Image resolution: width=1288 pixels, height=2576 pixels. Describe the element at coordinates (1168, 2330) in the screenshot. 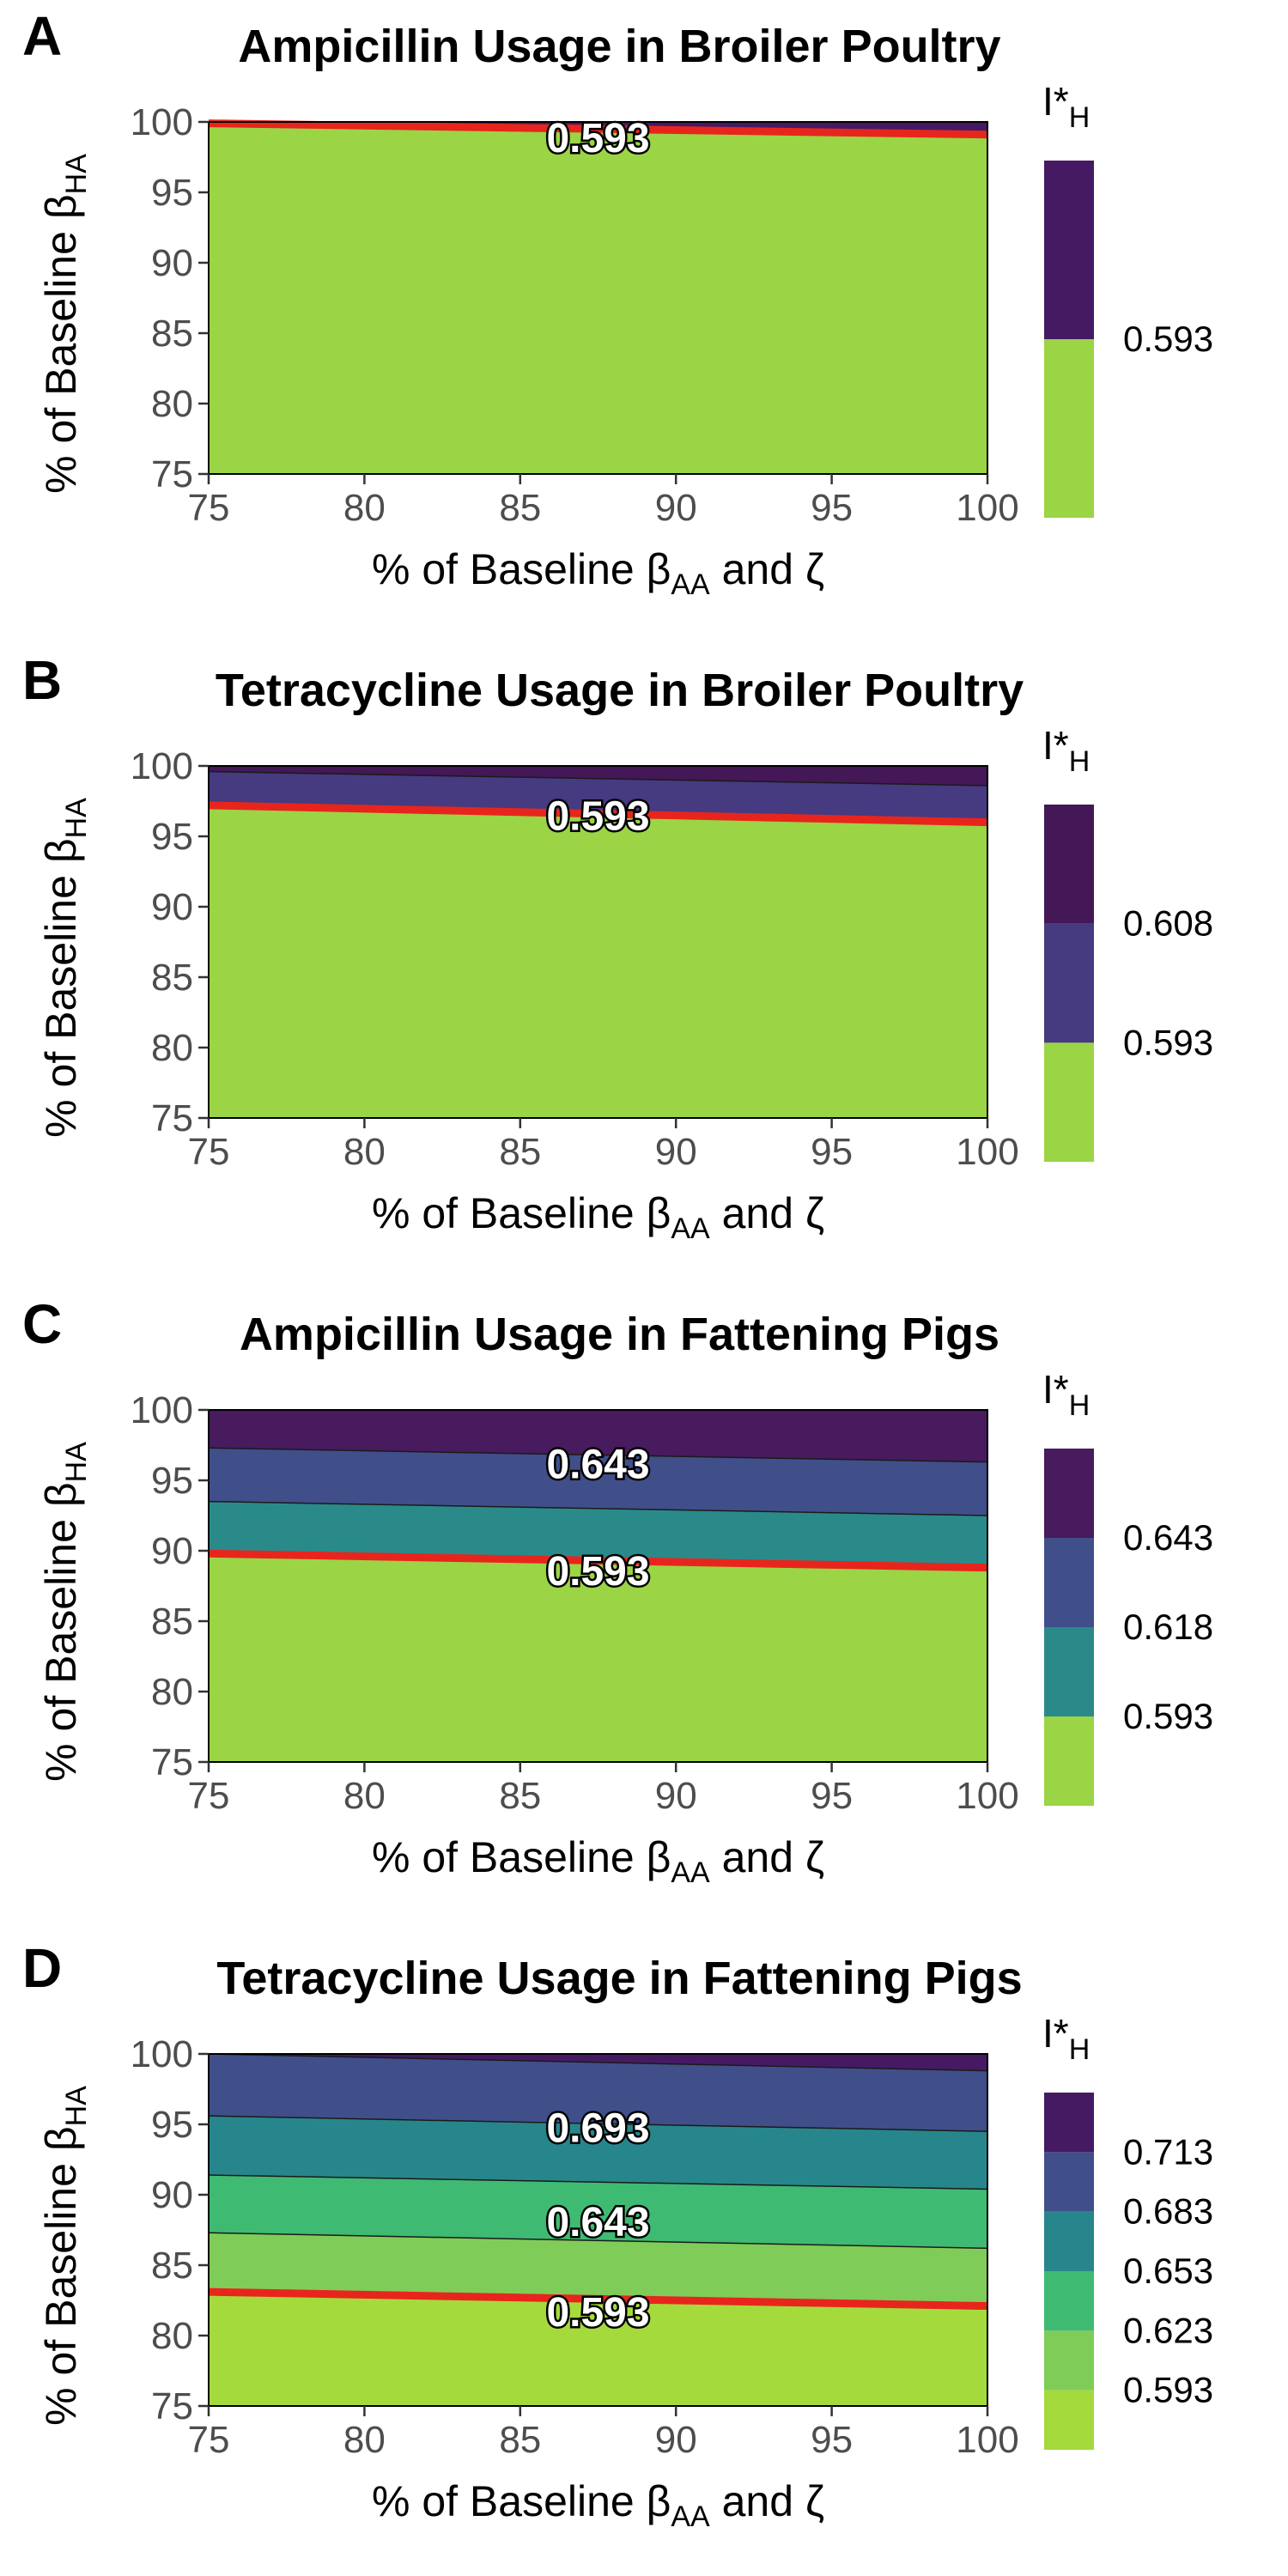

I see `legend-label: 0.623` at that location.